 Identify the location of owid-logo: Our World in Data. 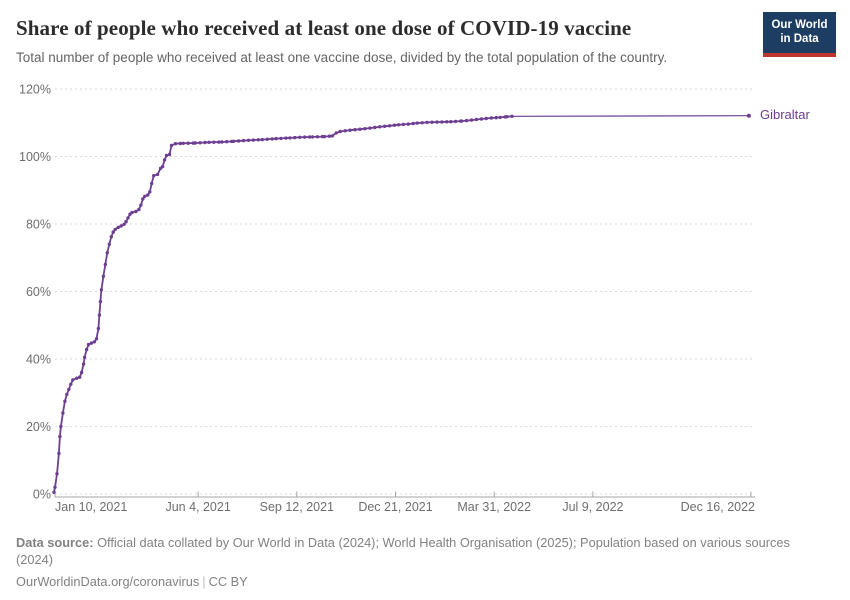
(799, 34).